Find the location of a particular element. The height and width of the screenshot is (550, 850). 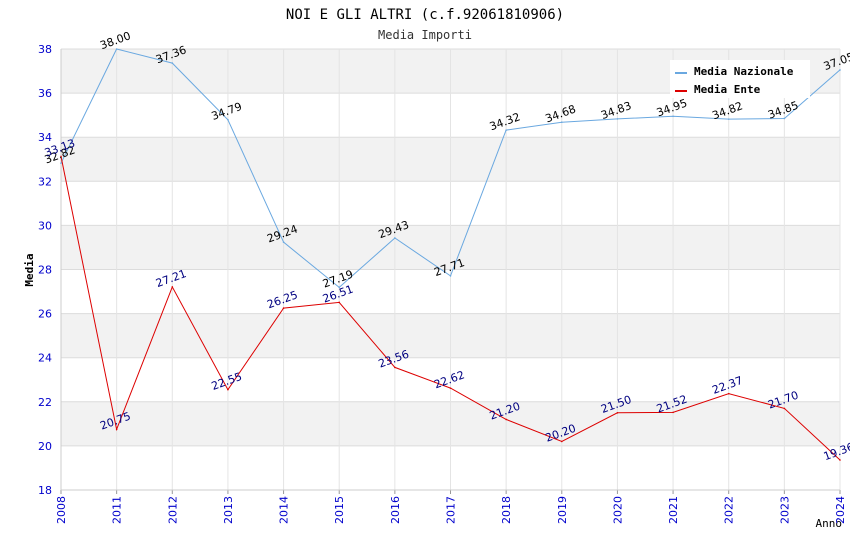

y-tick-label: 22 is located at coordinates (45, 402).